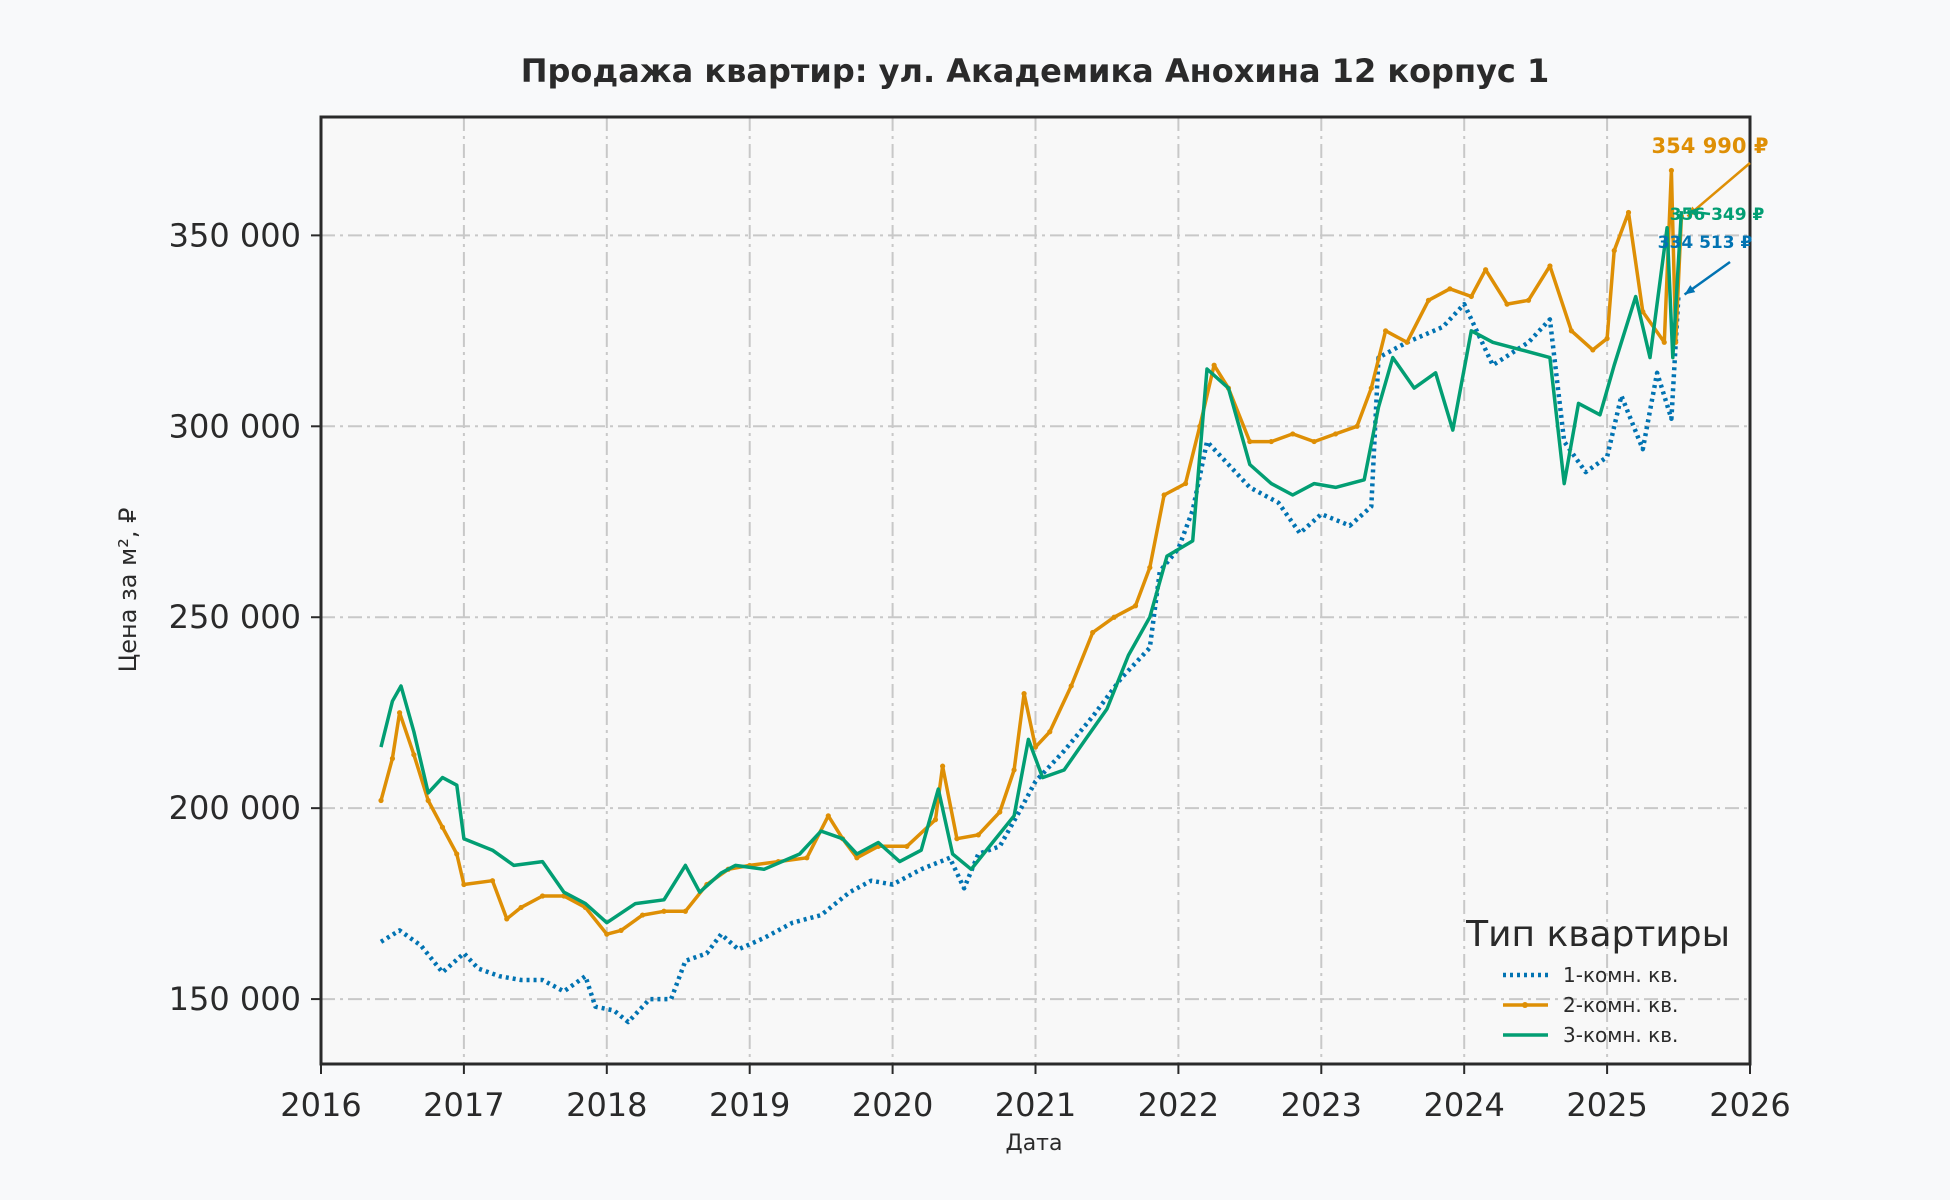 Image resolution: width=1950 pixels, height=1200 pixels. What do you see at coordinates (1710, 146) in the screenshot?
I see `end-value-label: 354 990 ₽` at bounding box center [1710, 146].